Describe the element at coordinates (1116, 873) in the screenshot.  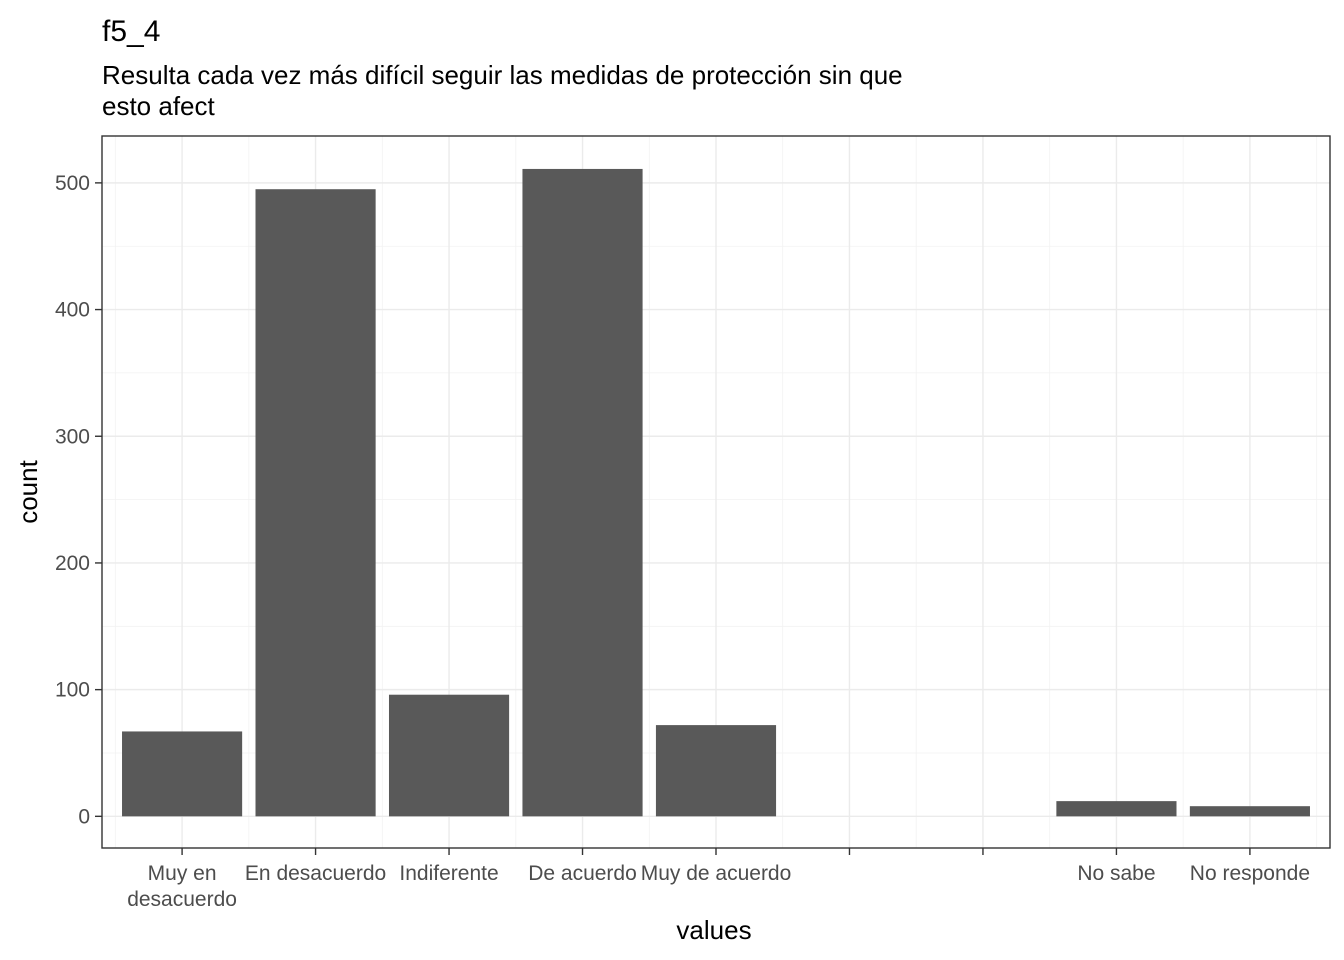
I see `x-tick-label: No sabe` at that location.